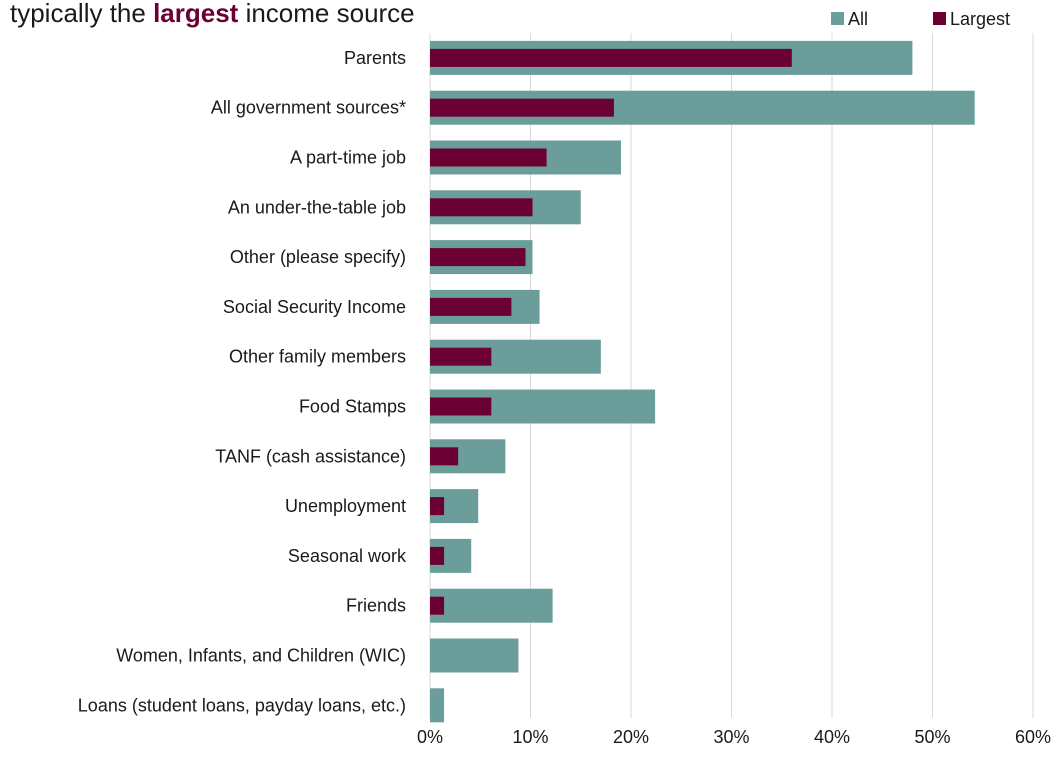 The height and width of the screenshot is (765, 1059). Describe the element at coordinates (375, 58) in the screenshot. I see `category-label: Parents` at that location.